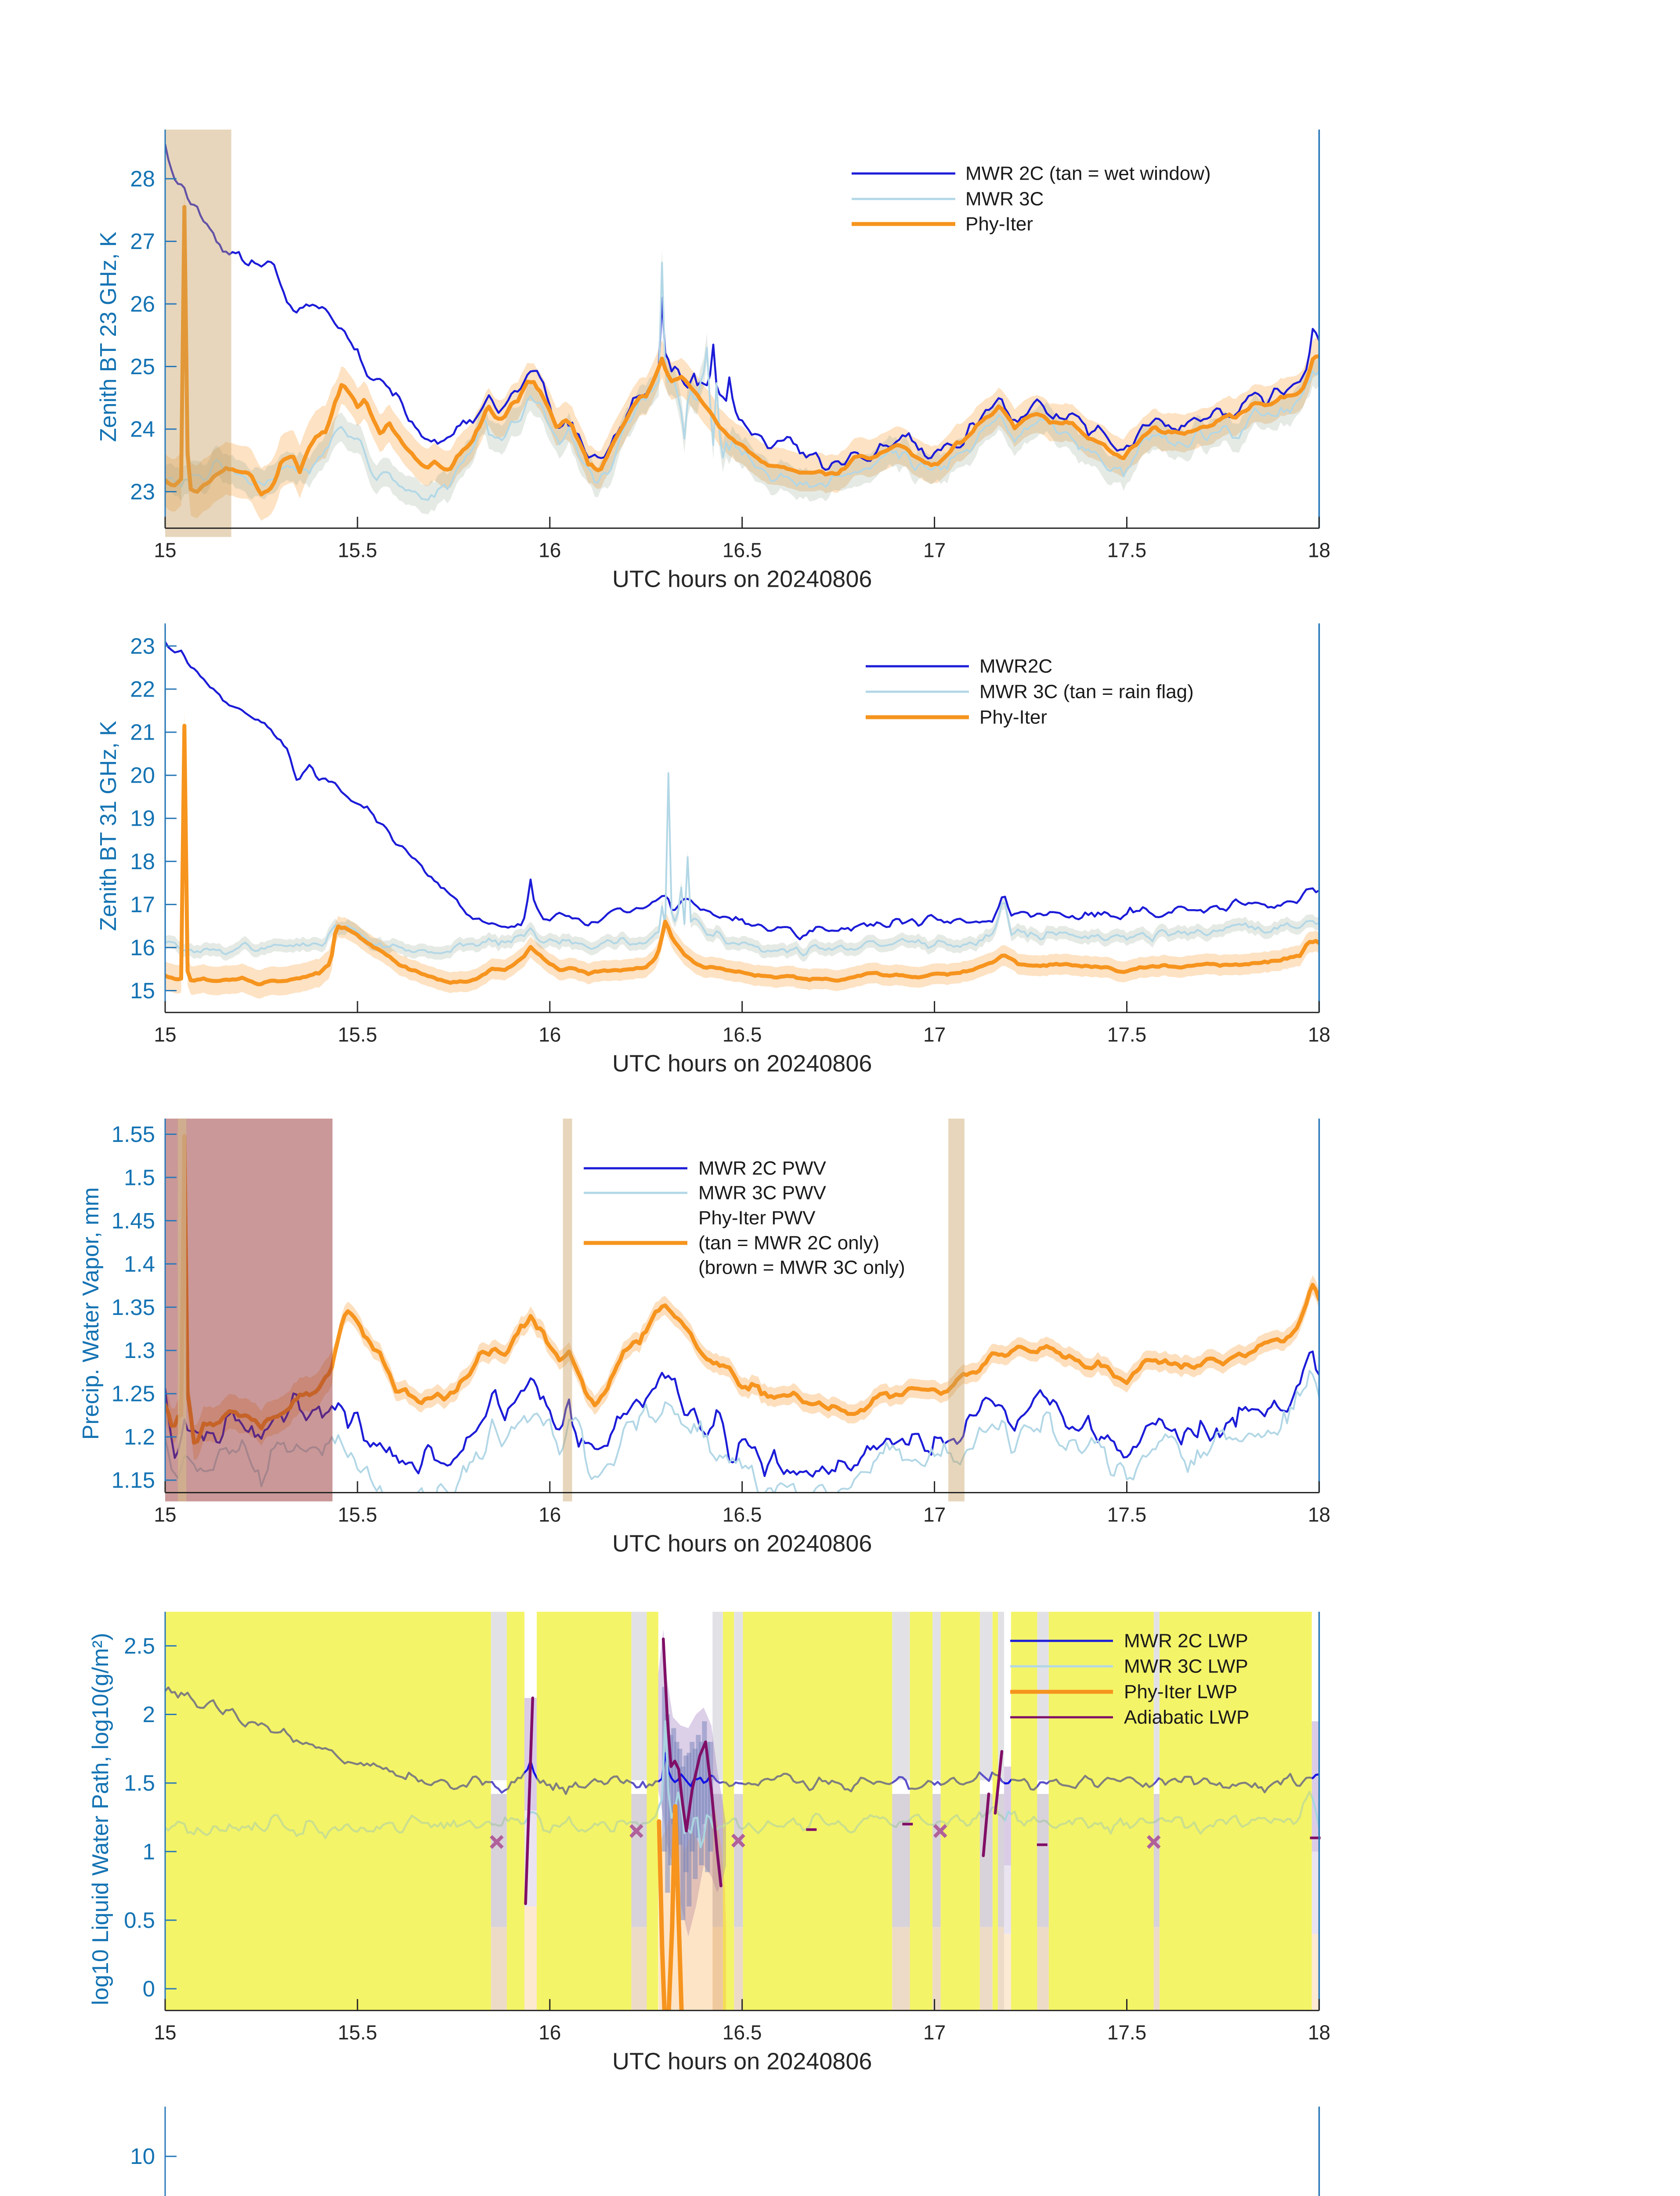  What do you see at coordinates (763, 1168) in the screenshot?
I see `svg-text: MWR 2C PWV` at bounding box center [763, 1168].